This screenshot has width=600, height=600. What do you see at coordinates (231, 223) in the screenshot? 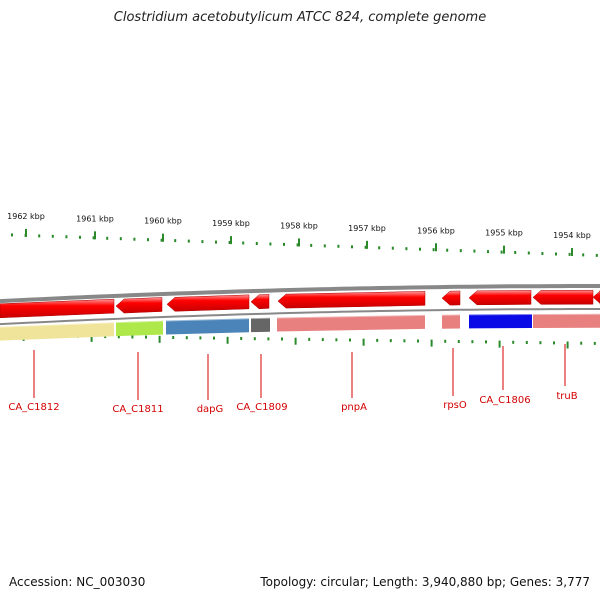
I see `scale-label: 1959 kbp` at bounding box center [231, 223].